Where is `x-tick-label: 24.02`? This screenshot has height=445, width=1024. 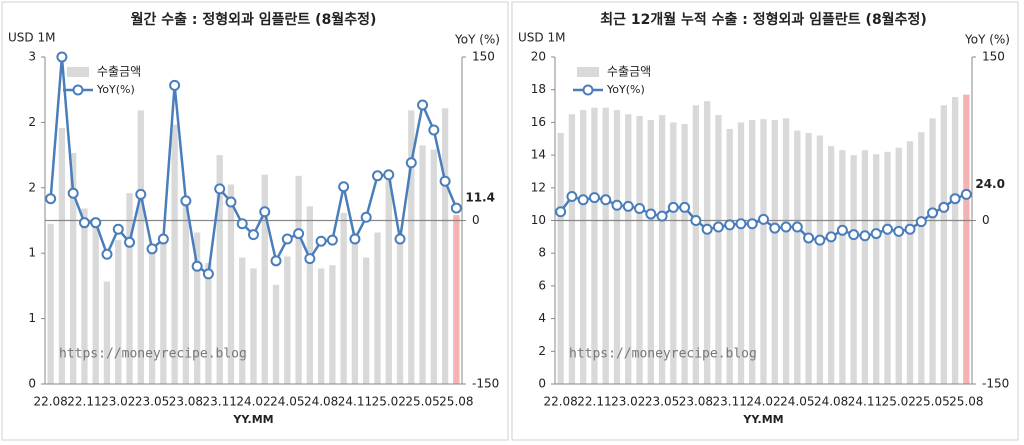 x-tick-label: 24.02 is located at coordinates (763, 402).